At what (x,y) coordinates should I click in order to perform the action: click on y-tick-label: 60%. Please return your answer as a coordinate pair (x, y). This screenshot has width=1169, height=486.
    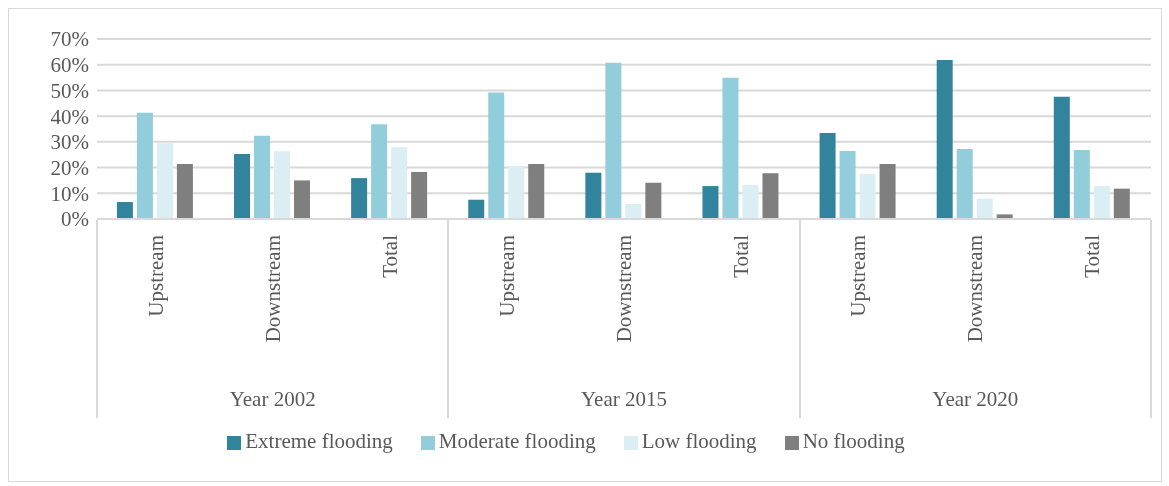
    Looking at the image, I should click on (69, 65).